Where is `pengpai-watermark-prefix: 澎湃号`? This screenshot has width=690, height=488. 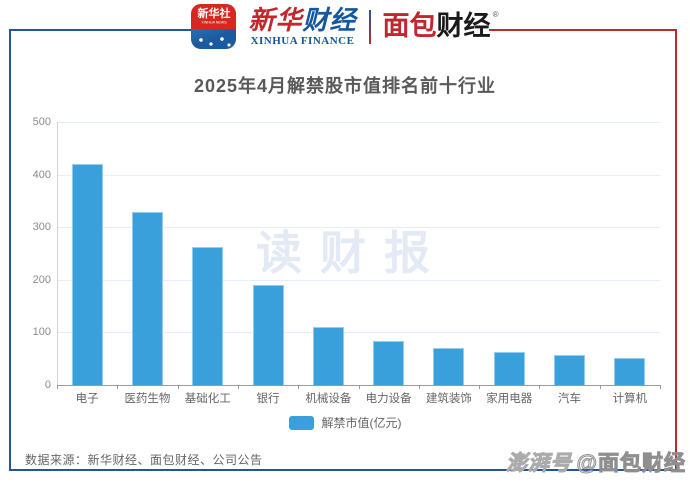
pengpai-watermark-prefix: 澎湃号 is located at coordinates (539, 464).